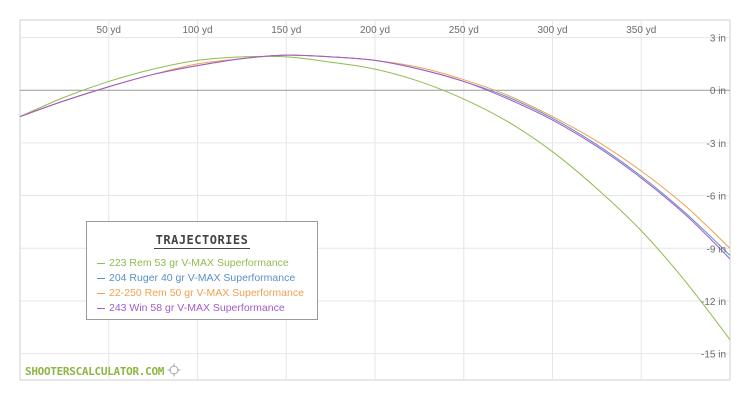 Image resolution: width=750 pixels, height=405 pixels. I want to click on legend-item: 204 Ruger 40 gr V-MAX Superformance, so click(200, 278).